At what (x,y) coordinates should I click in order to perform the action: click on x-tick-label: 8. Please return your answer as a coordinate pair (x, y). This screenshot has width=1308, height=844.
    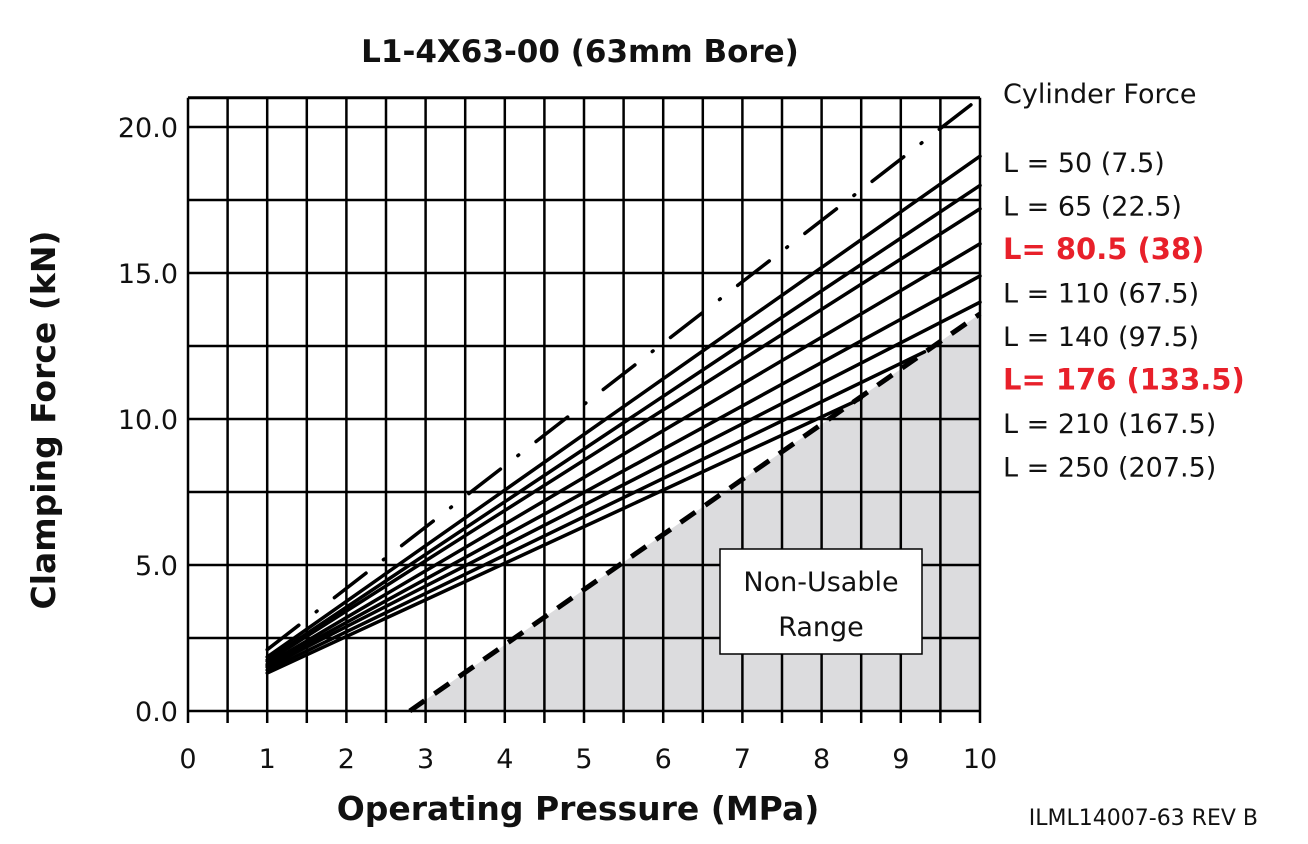
    Looking at the image, I should click on (821, 759).